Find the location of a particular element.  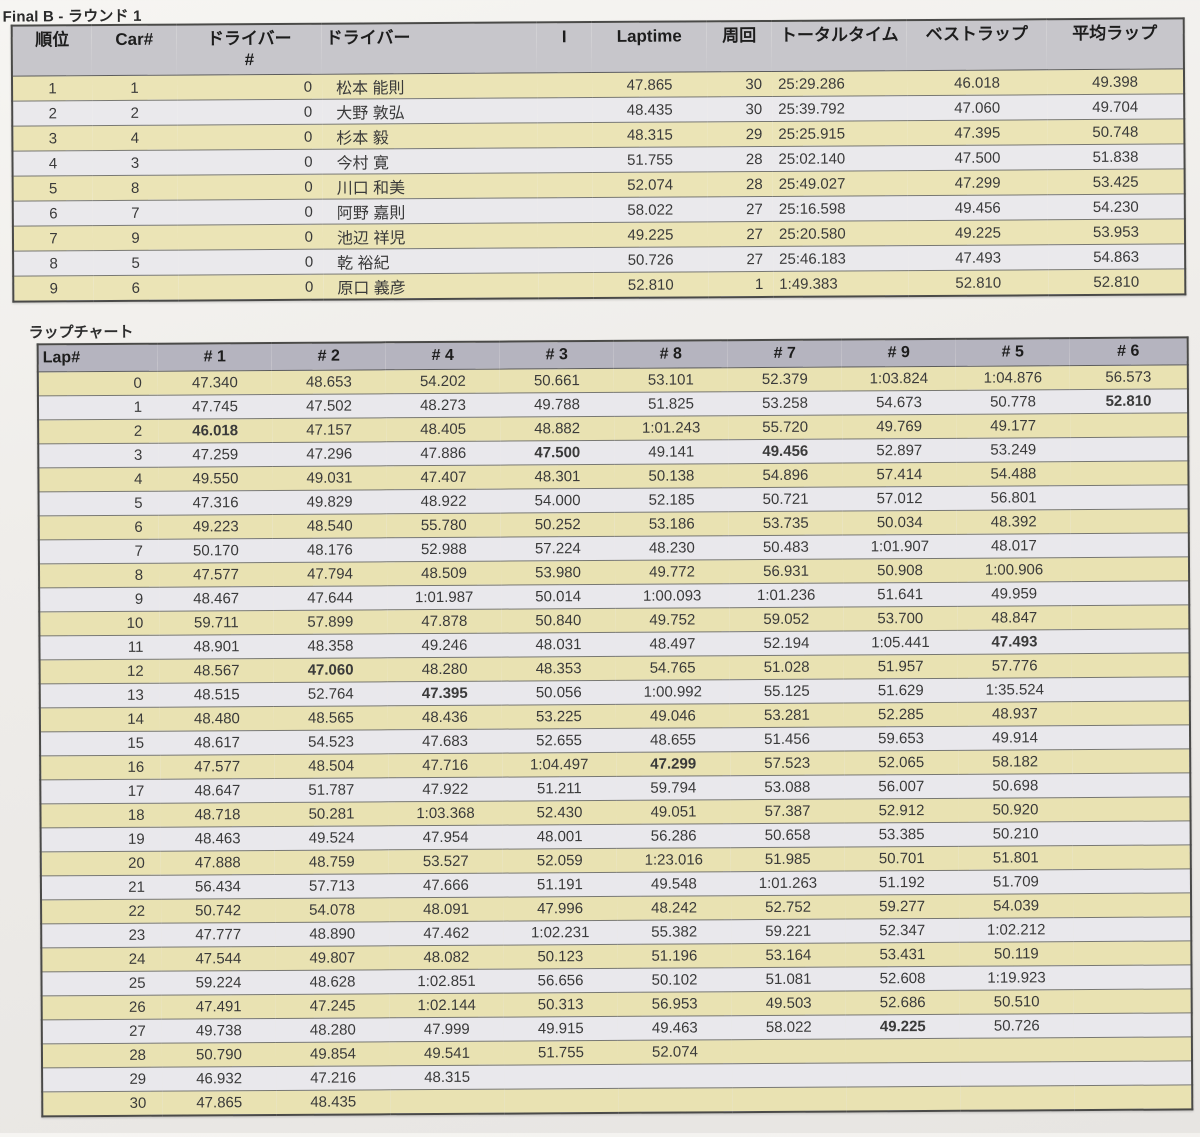

lap-number-cell: 13 is located at coordinates (99, 695).